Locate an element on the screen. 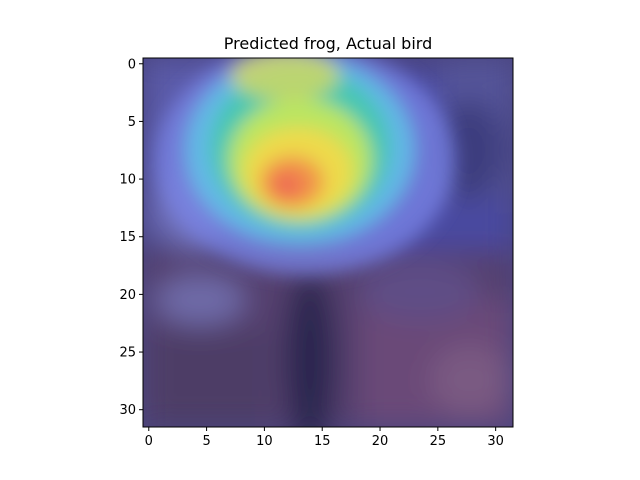  y-tick-label: 5 is located at coordinates (132, 122).